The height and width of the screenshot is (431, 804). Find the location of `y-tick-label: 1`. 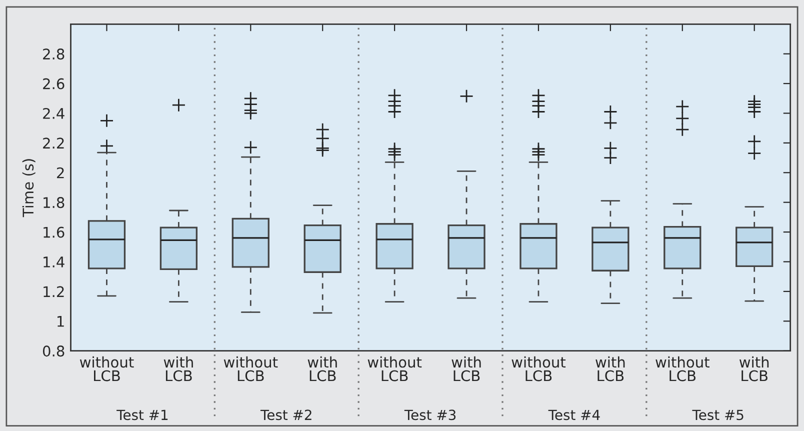

y-tick-label: 1 is located at coordinates (61, 321).